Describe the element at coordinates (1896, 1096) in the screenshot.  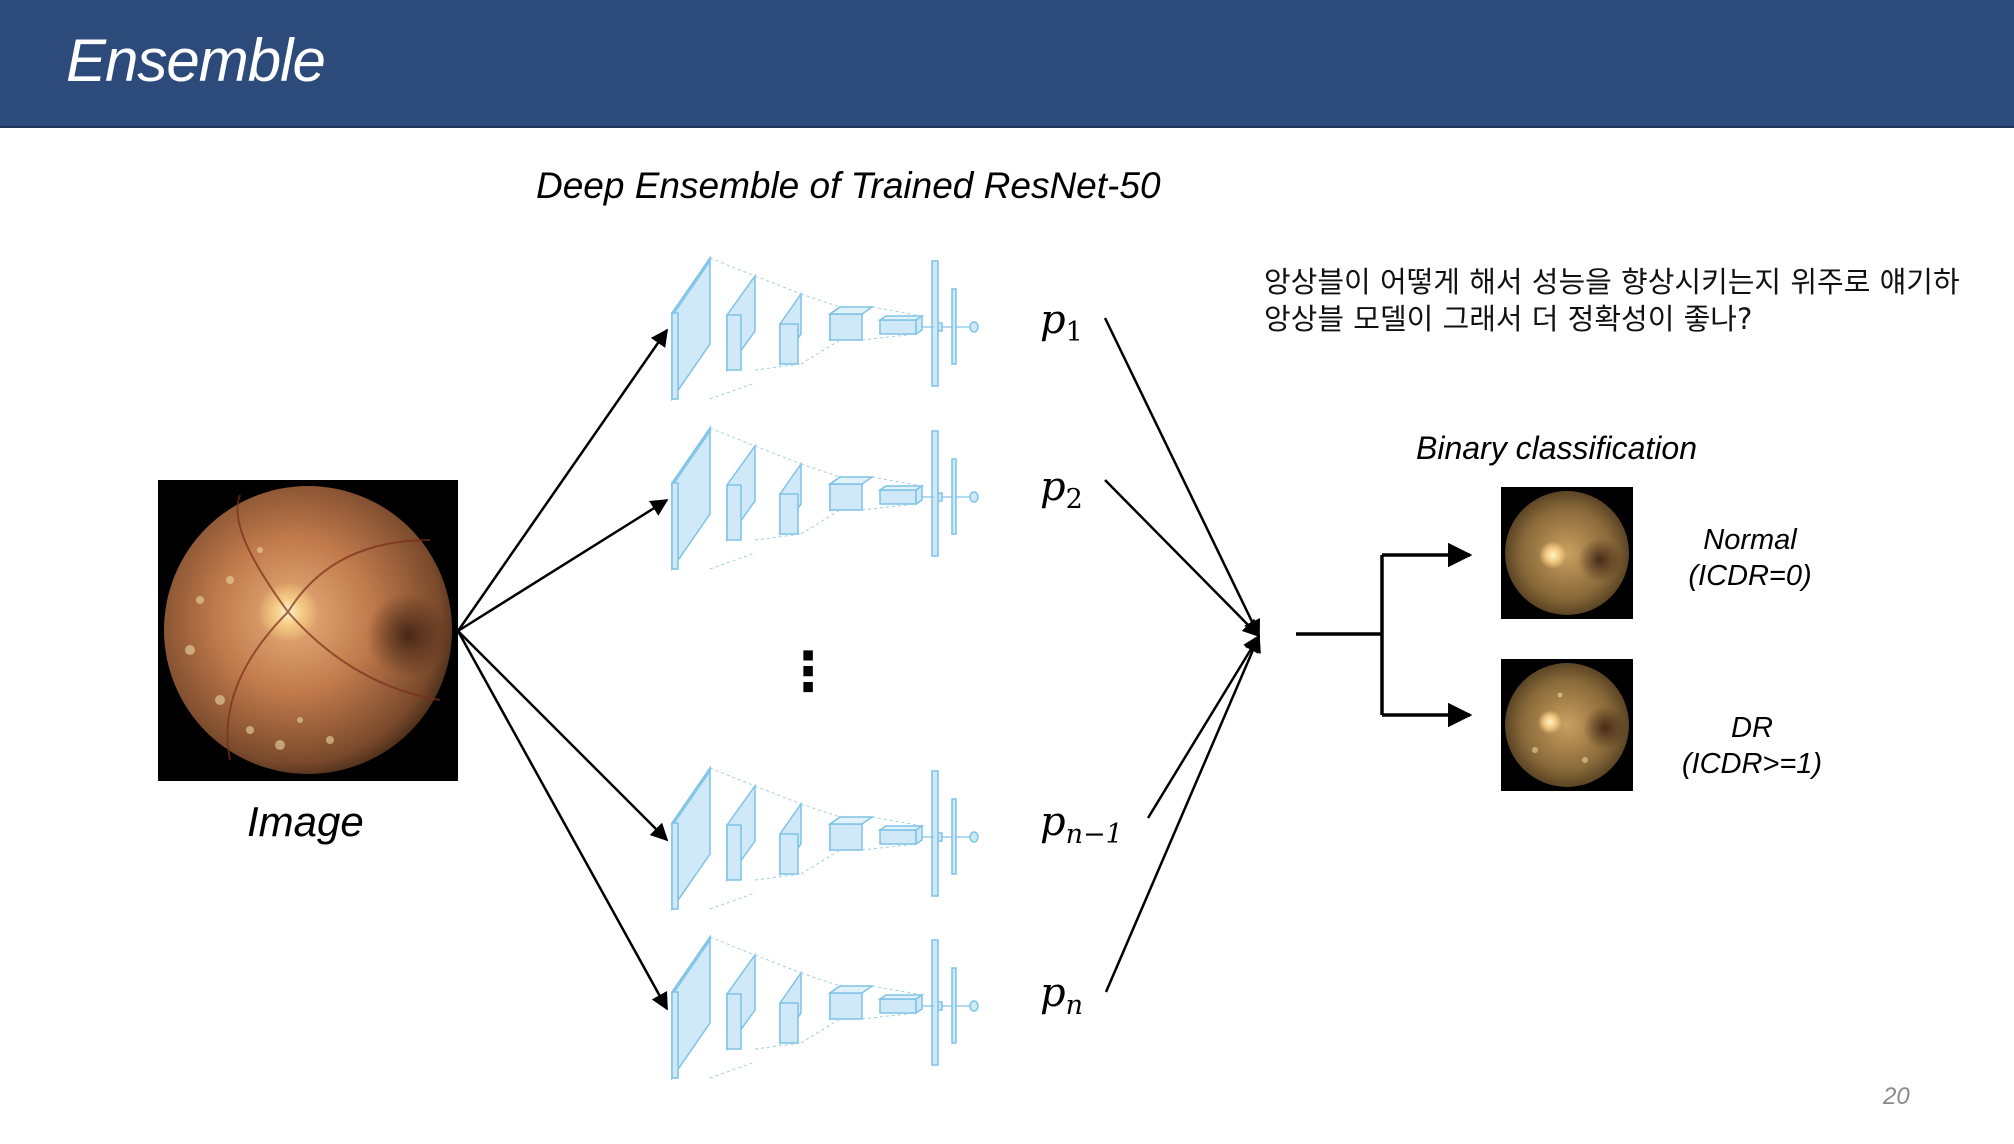
I see `page-number: 20` at that location.